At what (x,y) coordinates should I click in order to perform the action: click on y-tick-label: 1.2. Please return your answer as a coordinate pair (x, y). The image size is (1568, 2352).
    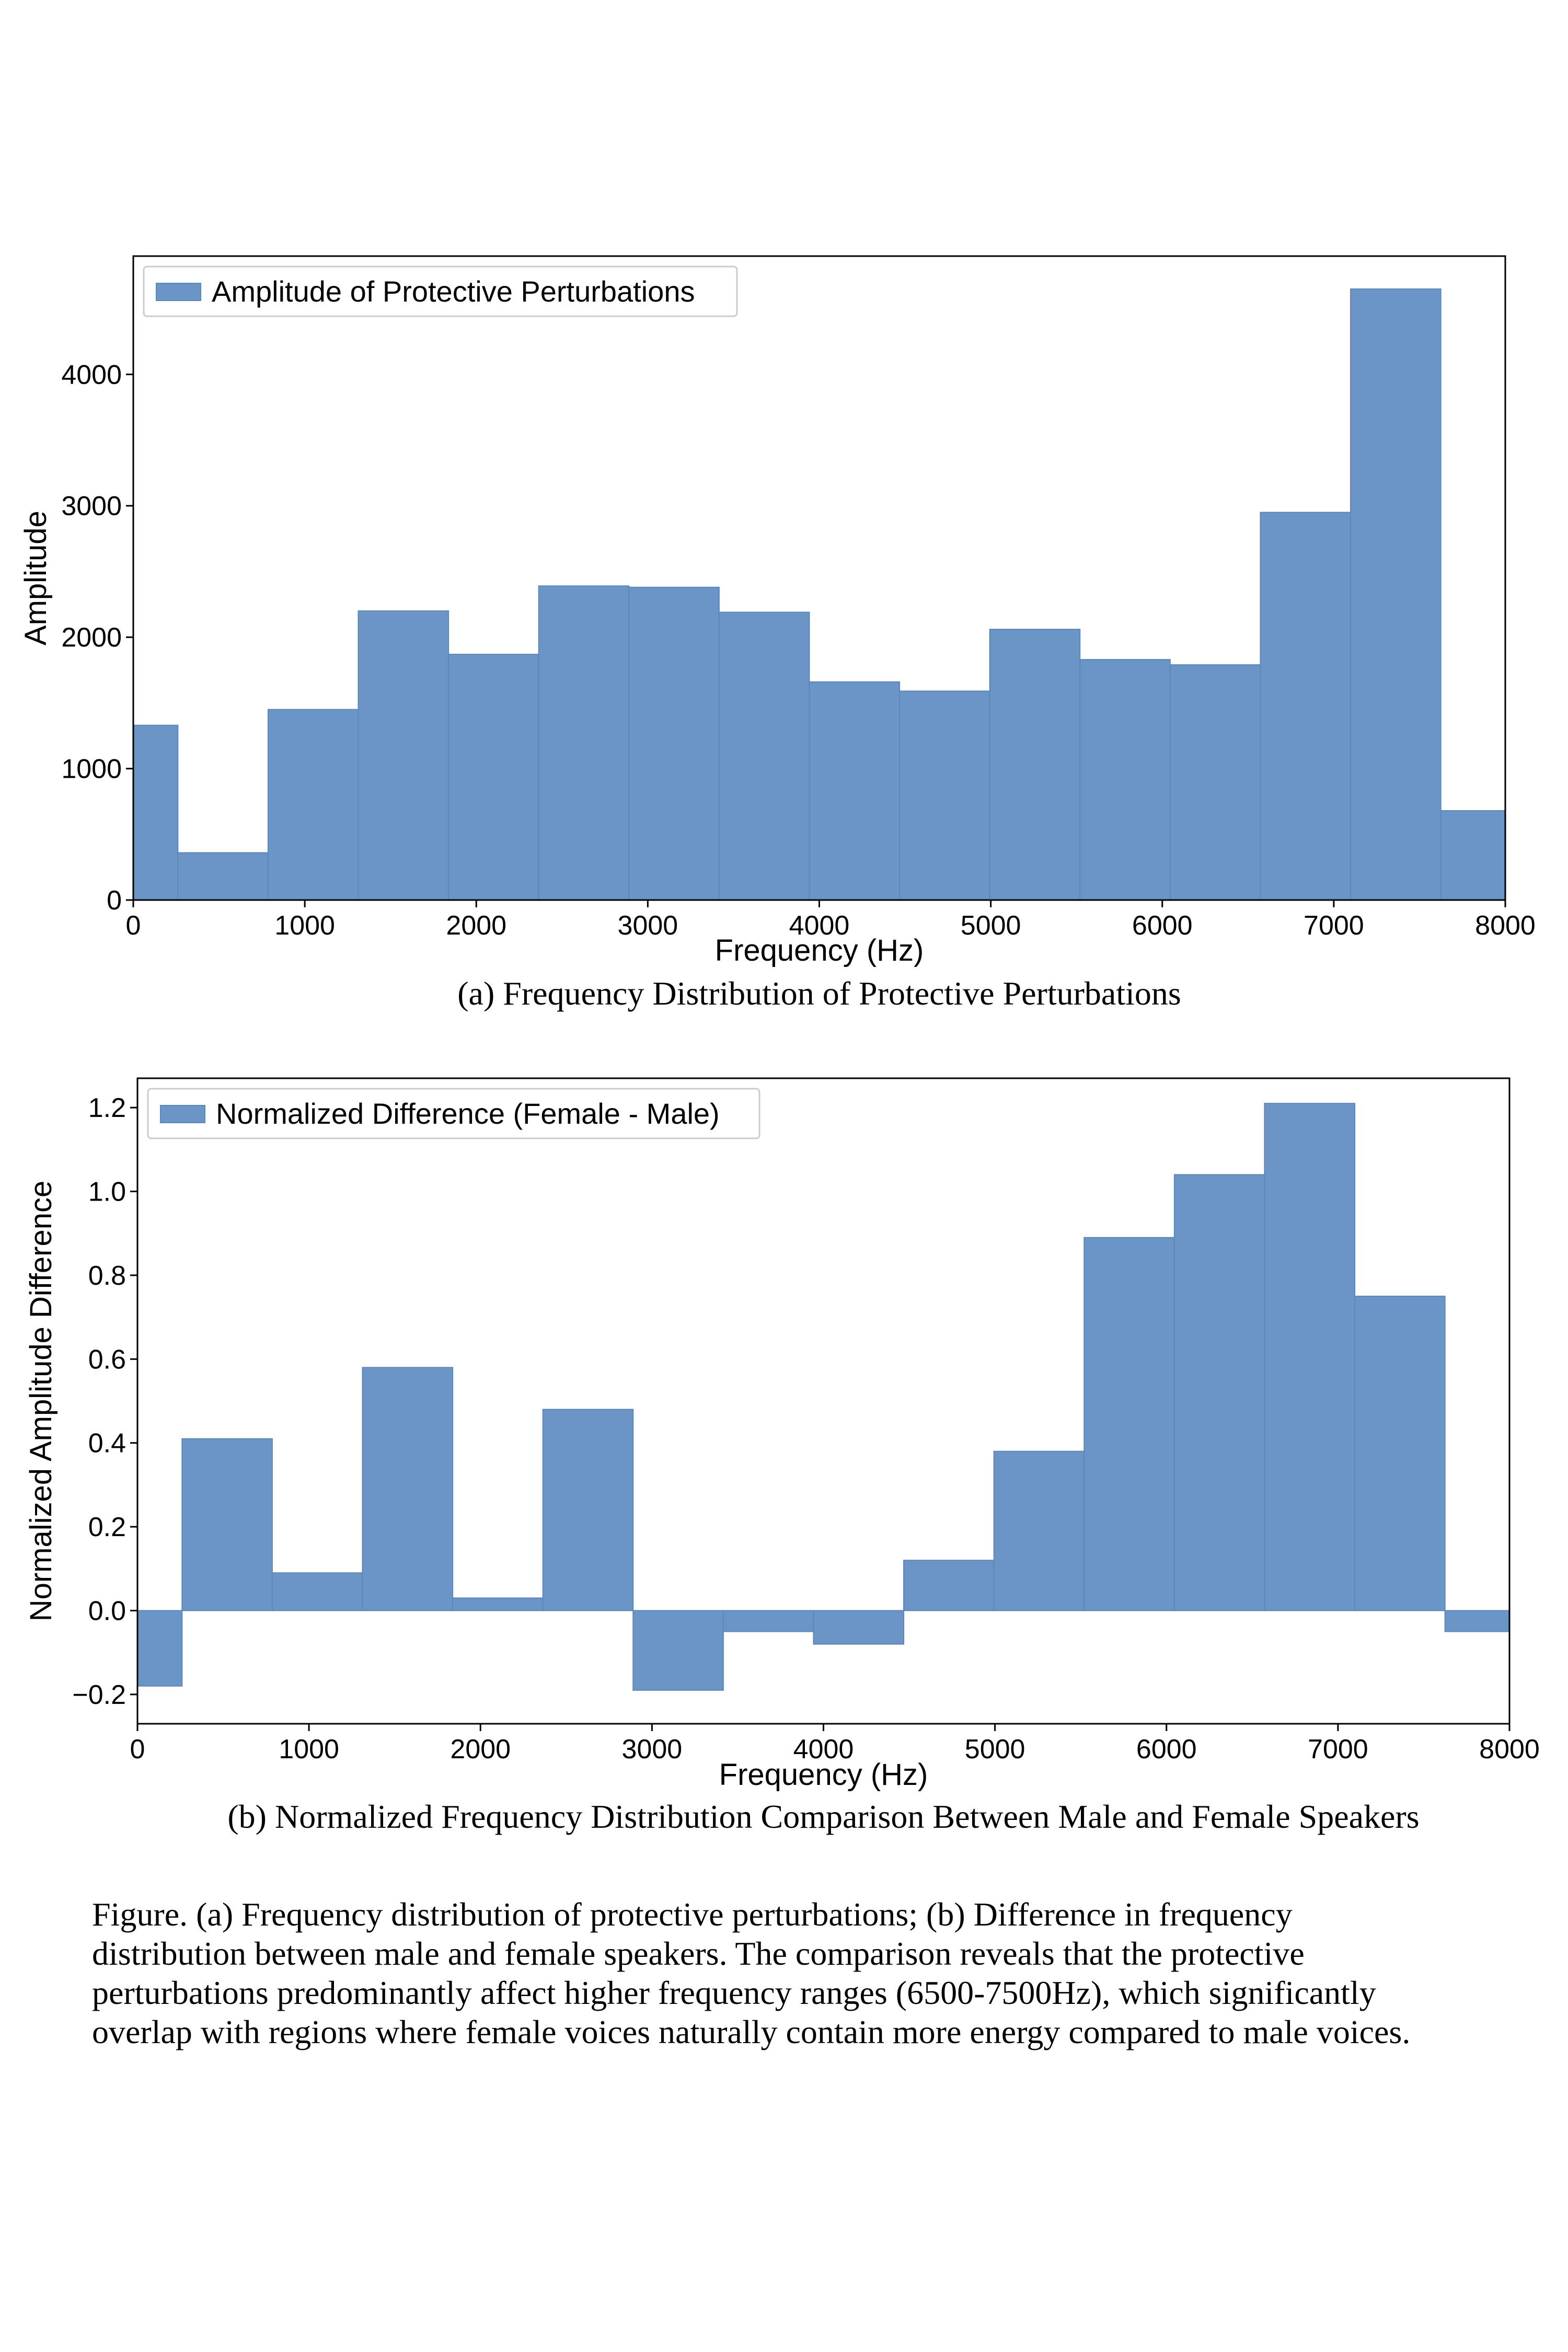
    Looking at the image, I should click on (107, 1108).